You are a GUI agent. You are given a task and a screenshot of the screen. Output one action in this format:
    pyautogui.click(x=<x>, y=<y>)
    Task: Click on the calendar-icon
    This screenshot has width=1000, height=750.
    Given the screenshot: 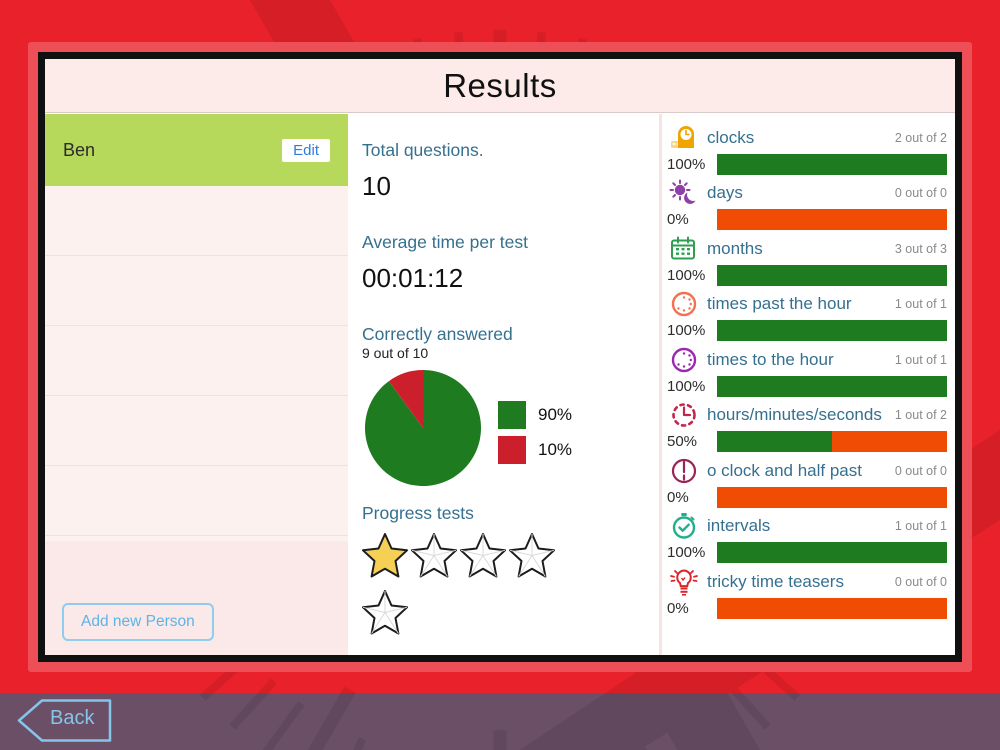 What is the action you would take?
    pyautogui.click(x=684, y=248)
    